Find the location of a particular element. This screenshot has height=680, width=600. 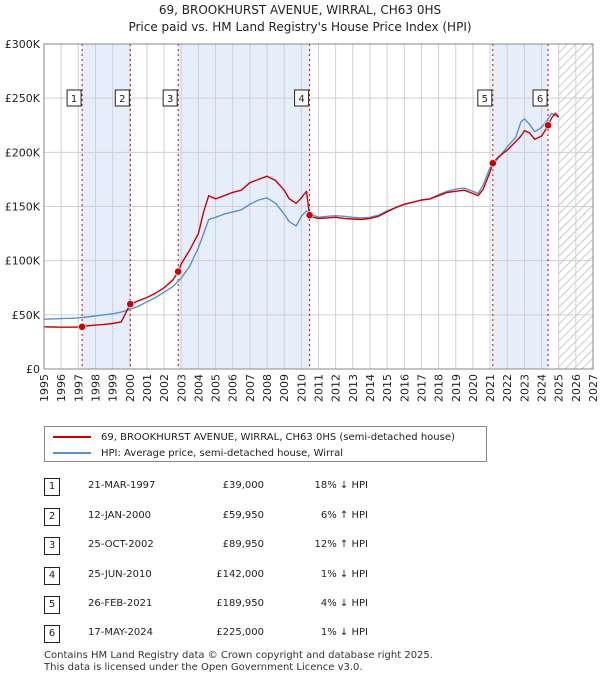

x-tick-label: 2019 is located at coordinates (456, 388).